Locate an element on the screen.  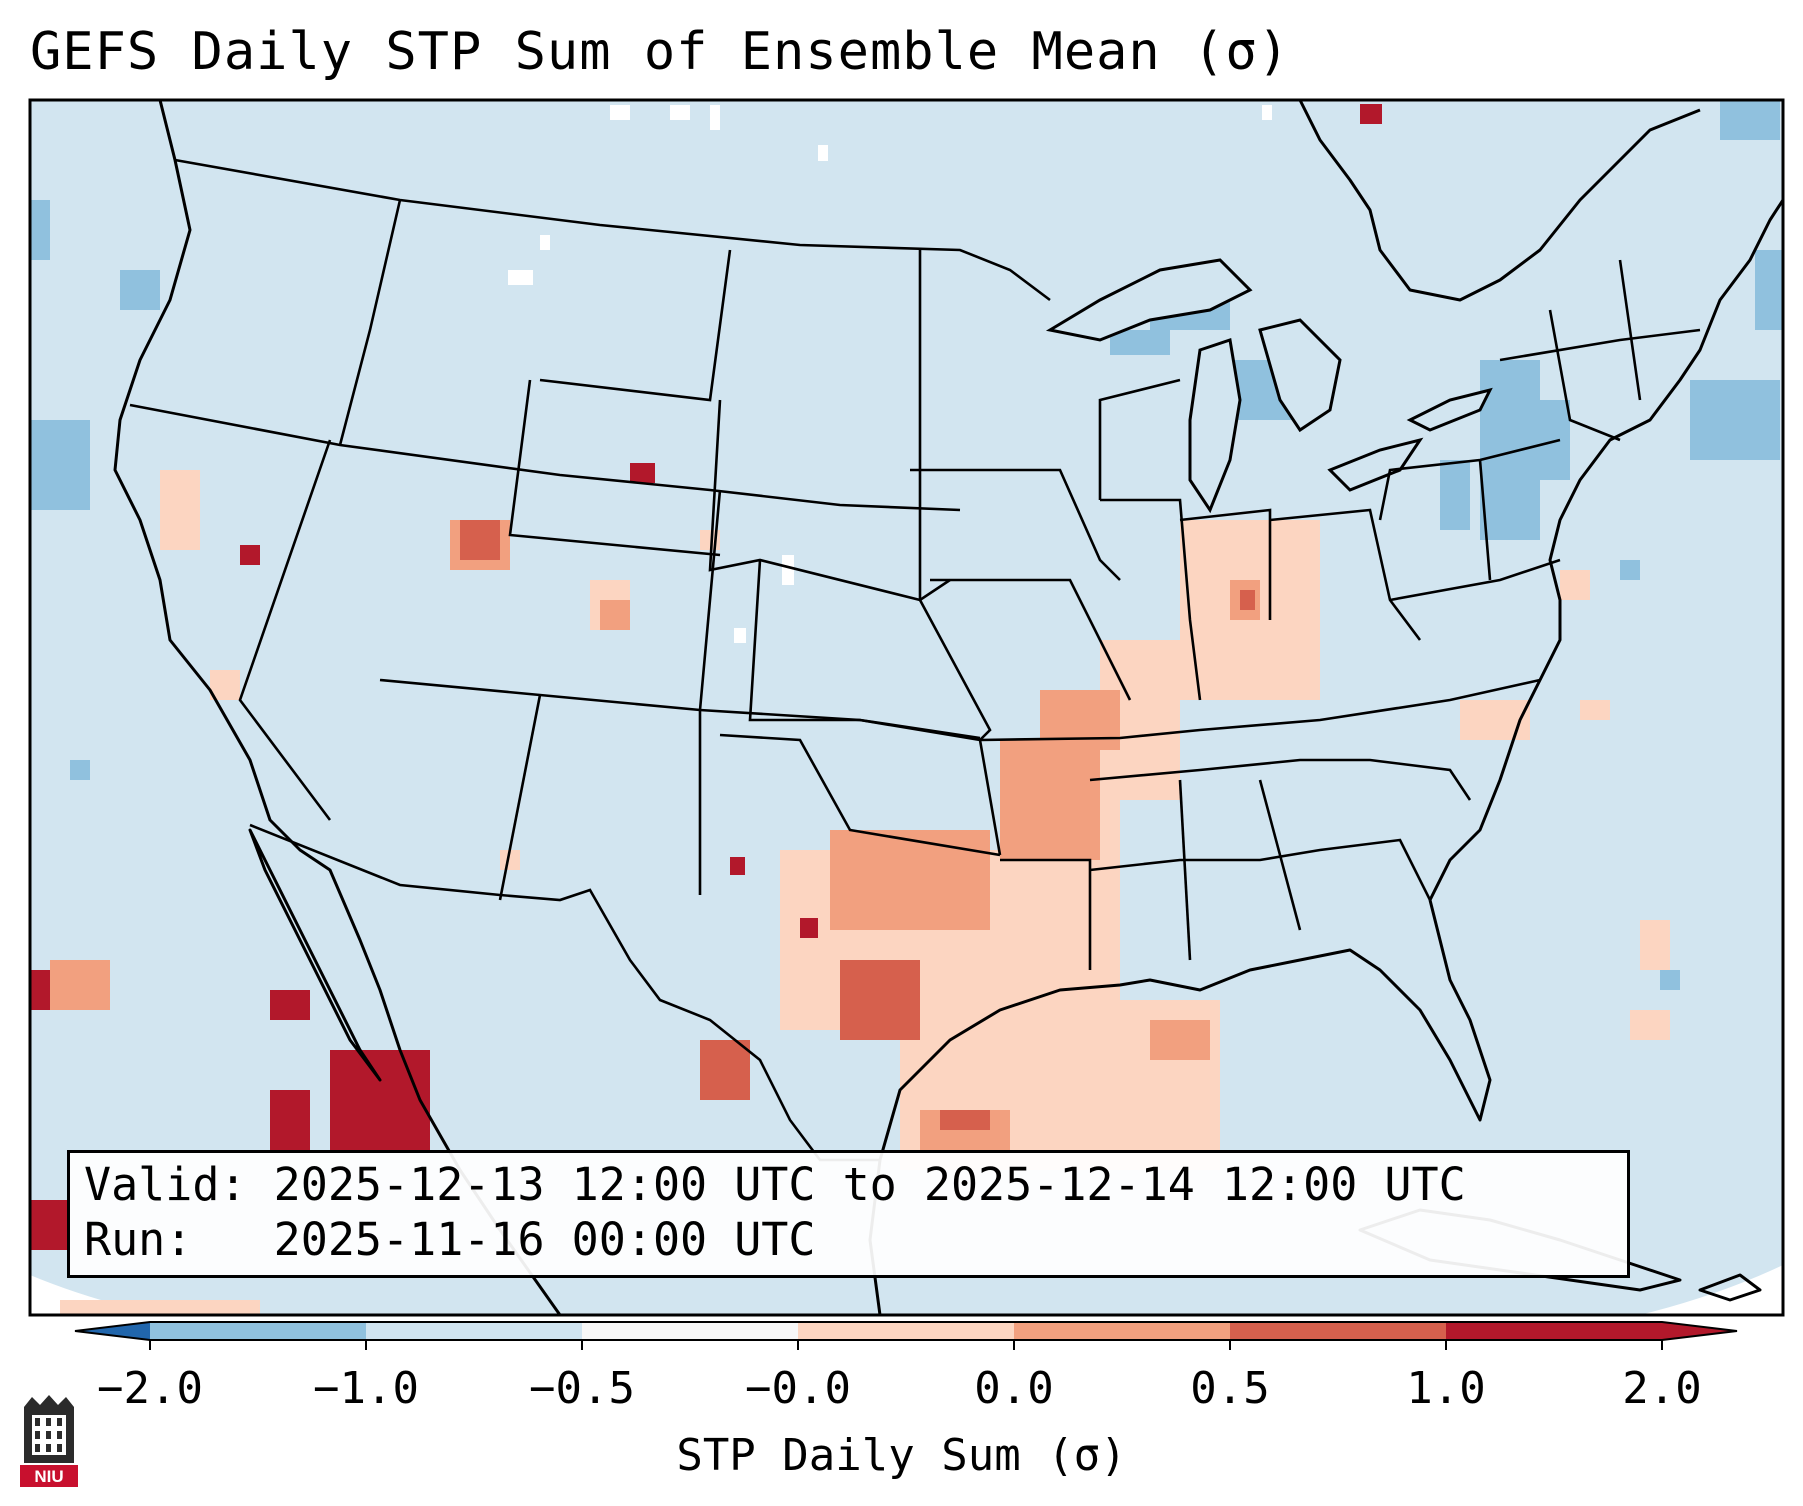
colorbar-tick-label: 1.0 is located at coordinates (1446, 1388).